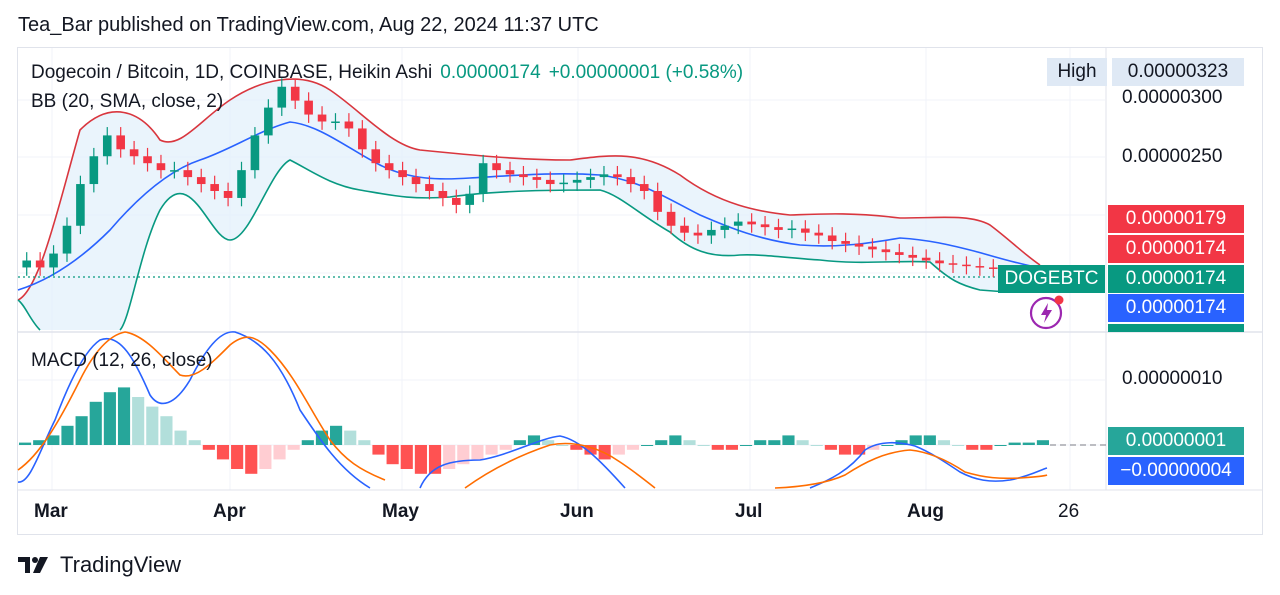  I want to click on time-label: Apr, so click(229, 511).